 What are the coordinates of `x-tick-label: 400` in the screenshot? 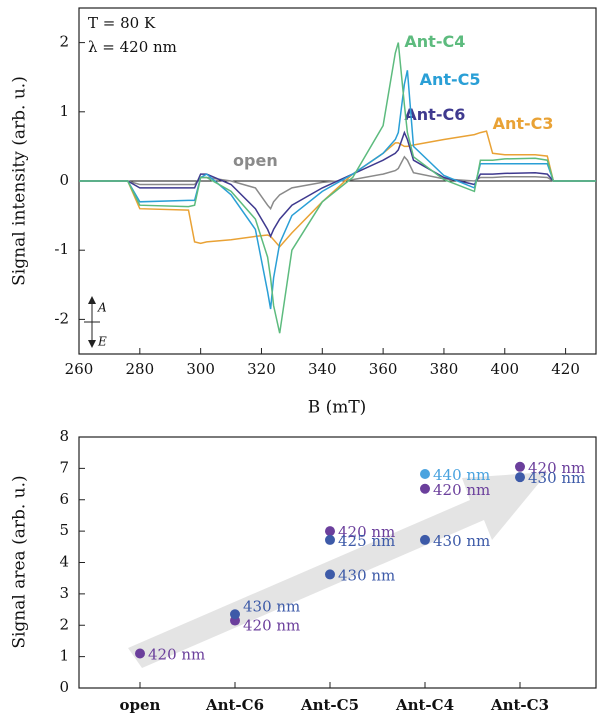 It's located at (504, 369).